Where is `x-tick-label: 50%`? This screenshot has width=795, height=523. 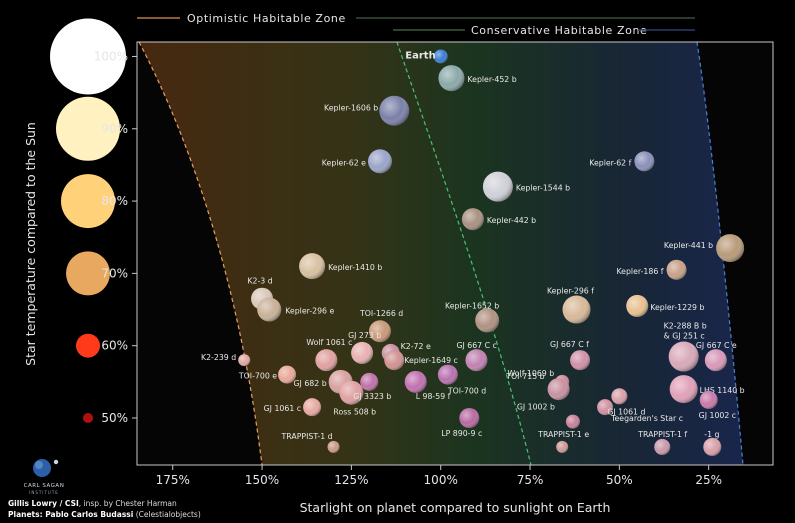
x-tick-label: 50% is located at coordinates (619, 480).